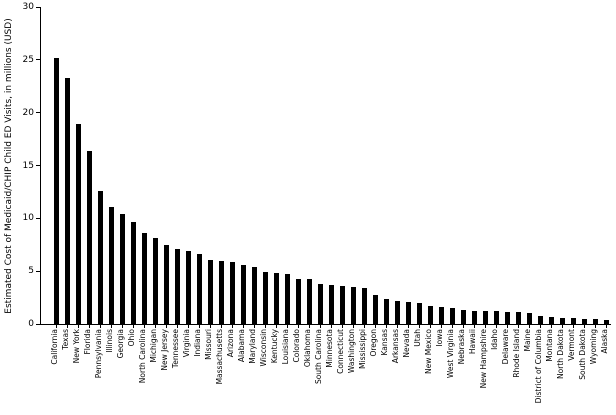  What do you see at coordinates (87, 342) in the screenshot?
I see `x-tick-label: Florida` at bounding box center [87, 342].